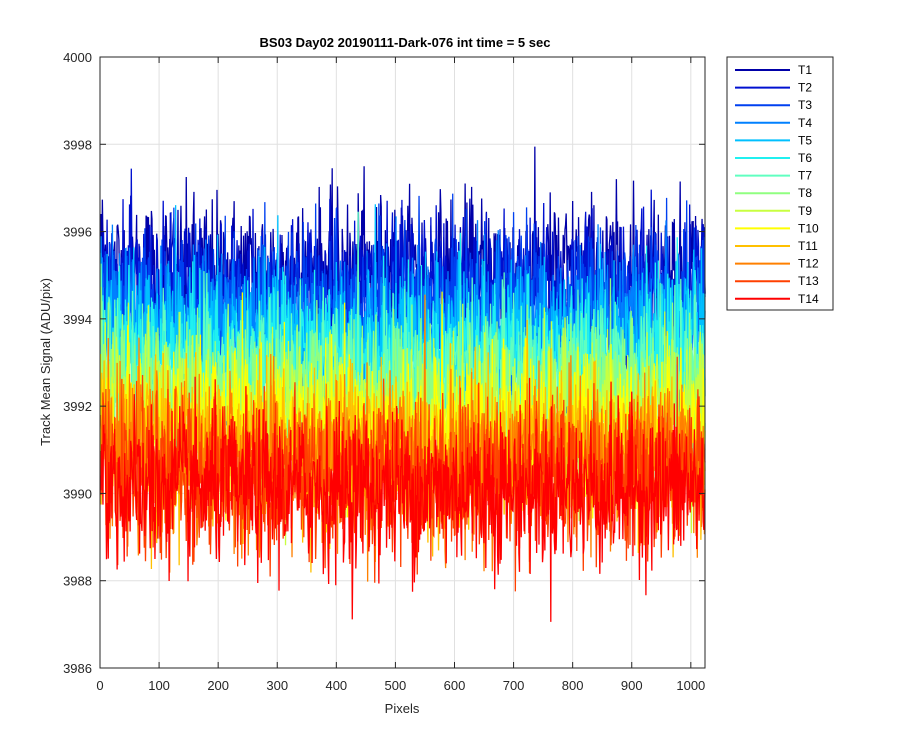 The height and width of the screenshot is (750, 900). Describe the element at coordinates (805, 176) in the screenshot. I see `legend-label-t7: T7` at that location.